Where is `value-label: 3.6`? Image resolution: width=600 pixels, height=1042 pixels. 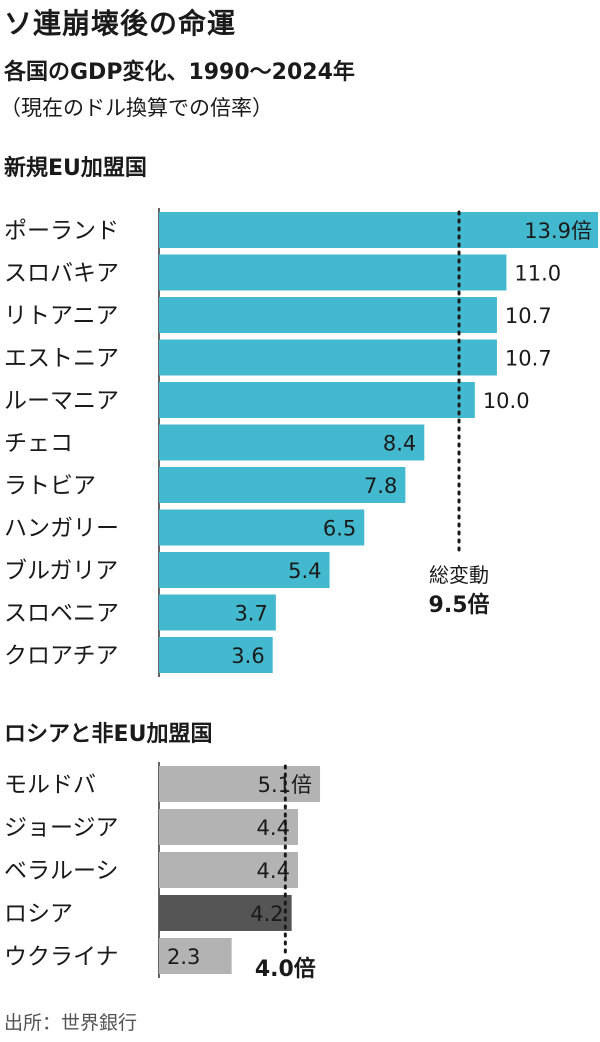 value-label: 3.6 is located at coordinates (247, 656).